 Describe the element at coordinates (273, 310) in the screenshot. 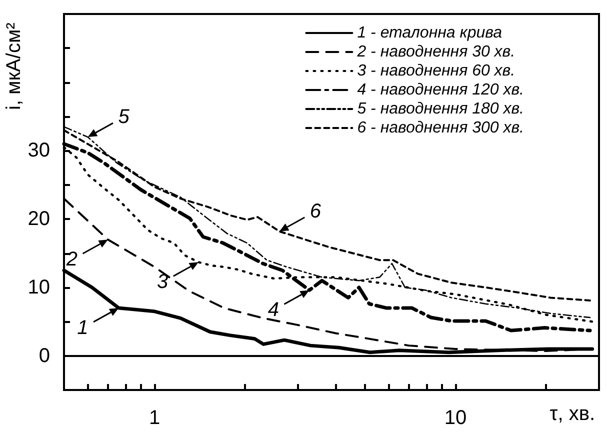

I see `annotation: 4` at that location.